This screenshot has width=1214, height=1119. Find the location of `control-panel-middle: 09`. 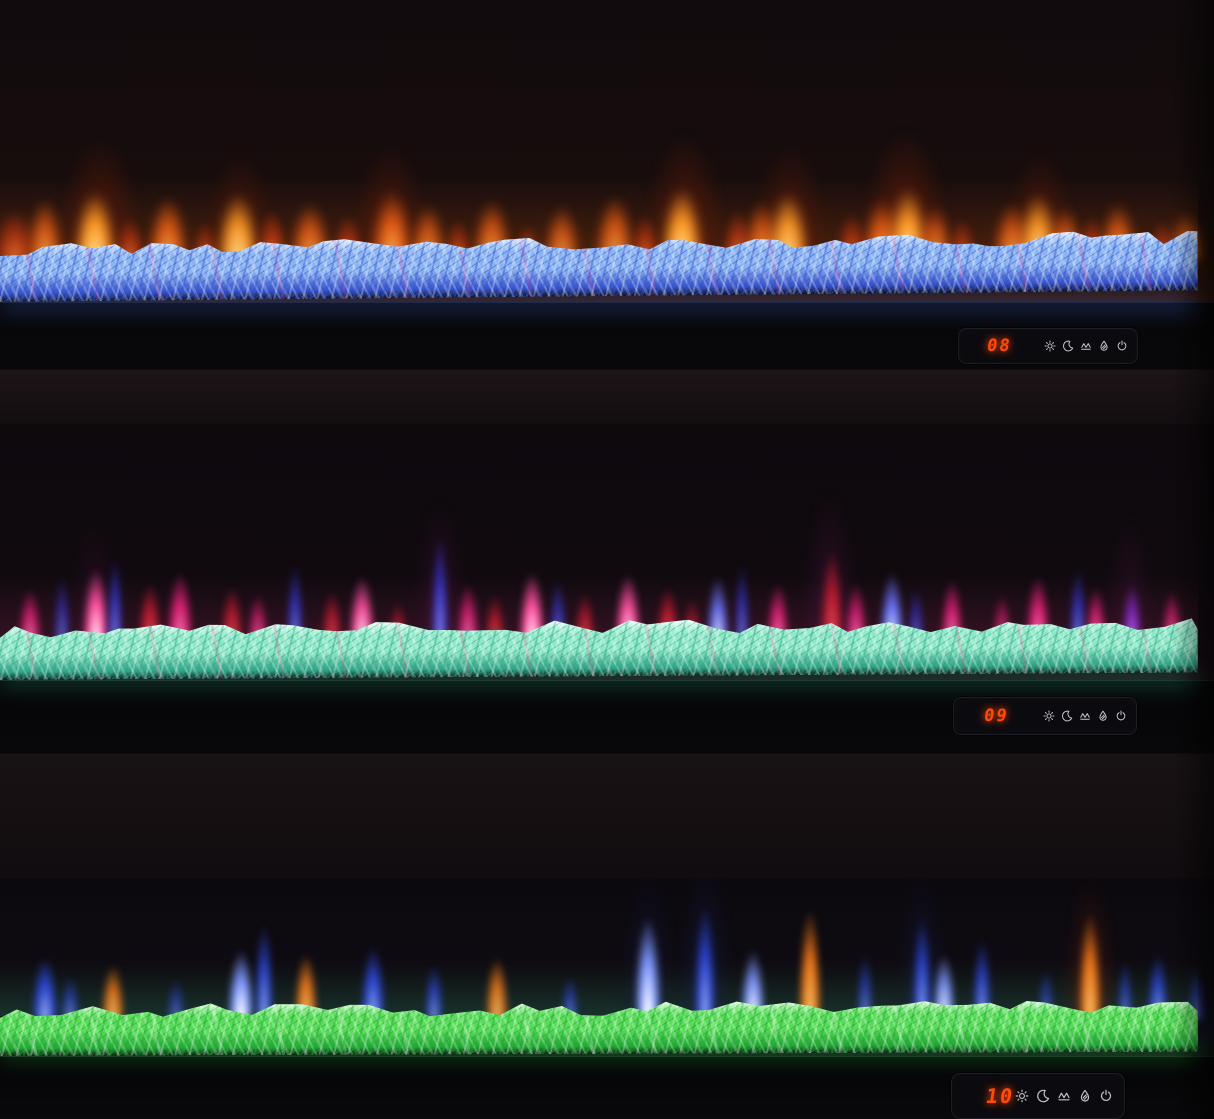

control-panel-middle: 09 is located at coordinates (1045, 716).